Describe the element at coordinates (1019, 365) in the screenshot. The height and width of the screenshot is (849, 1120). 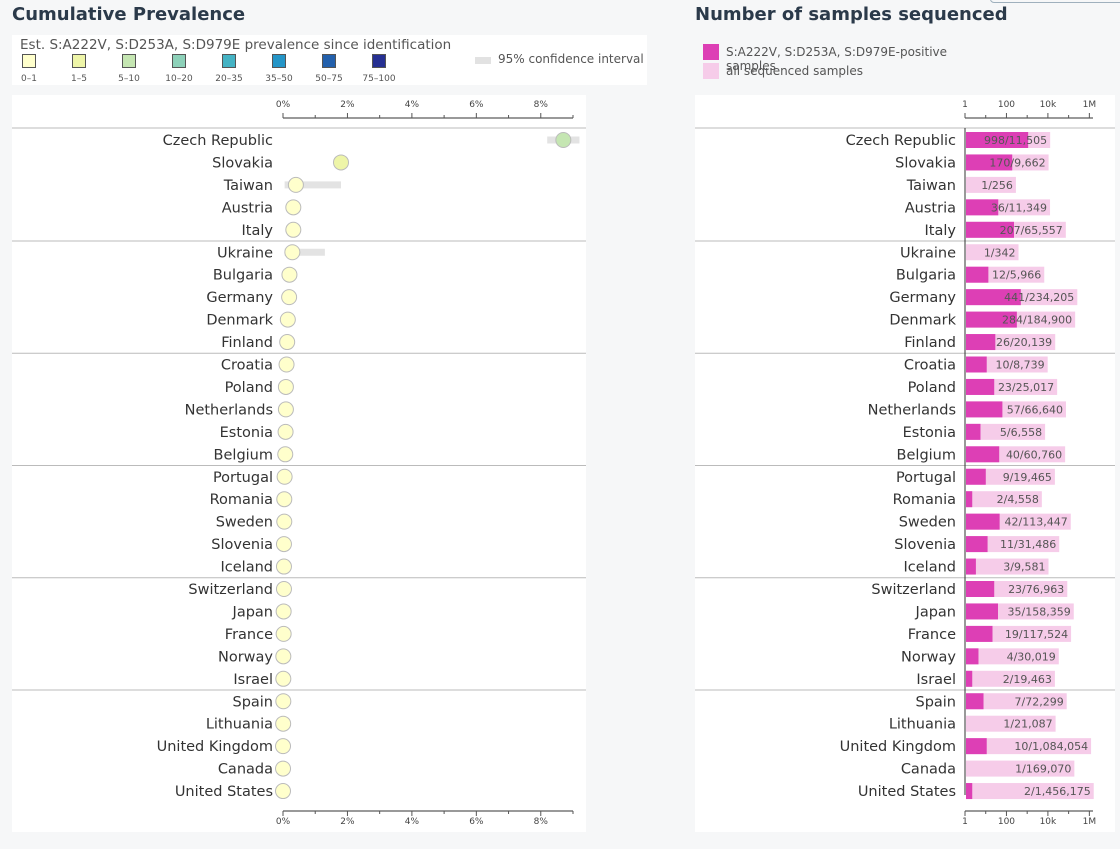
I see `data-label: 10/8,739` at that location.